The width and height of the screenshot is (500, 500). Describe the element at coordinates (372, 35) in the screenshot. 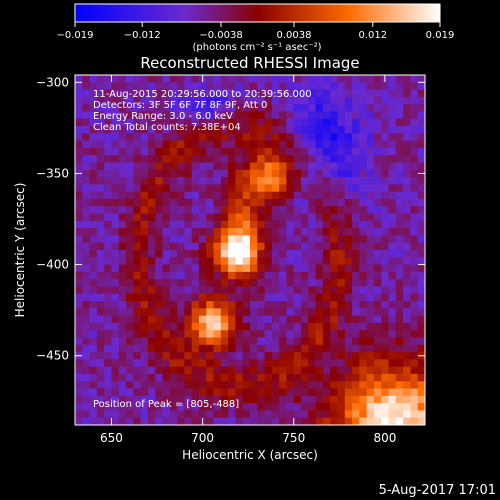

I see `colorbar-tick-label: 0.012` at that location.